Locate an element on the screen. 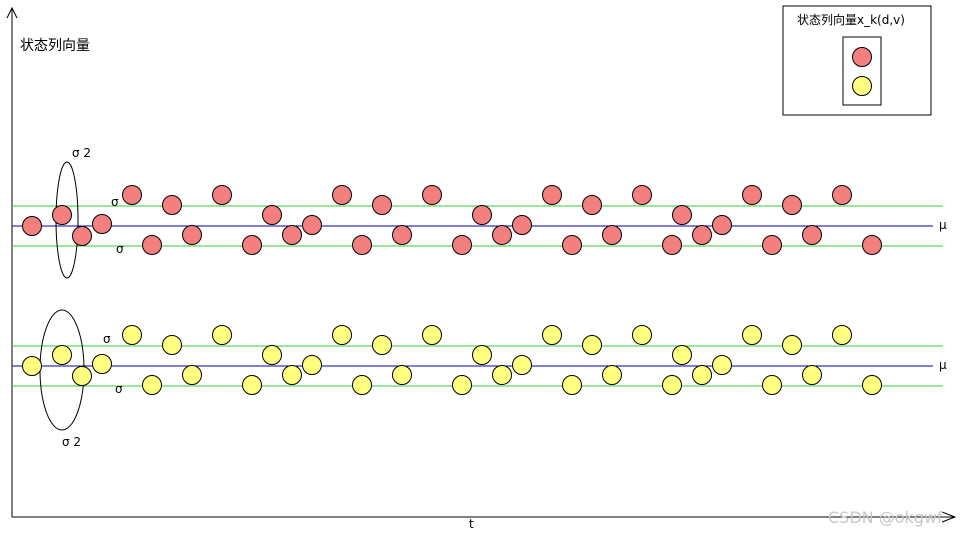 The width and height of the screenshot is (971, 538). yellow-mean-symbol: μ is located at coordinates (943, 365).